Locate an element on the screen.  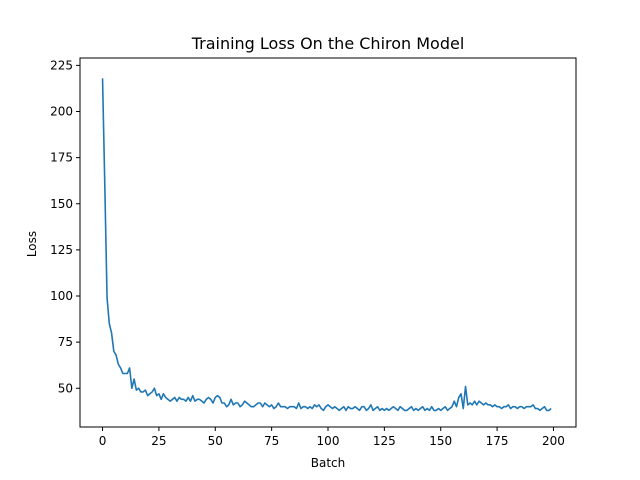
x-tick-label-200: 200 is located at coordinates (553, 441).